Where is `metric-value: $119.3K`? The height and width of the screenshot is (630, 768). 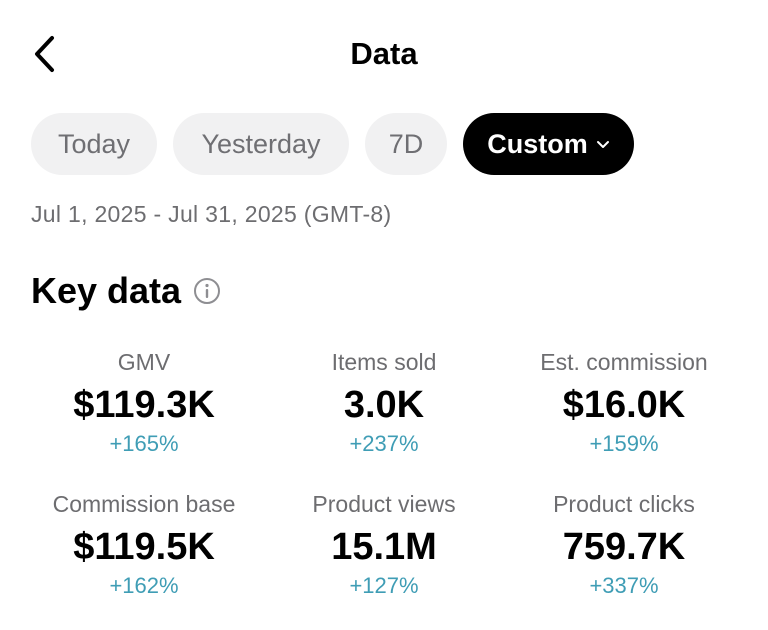 metric-value: $119.3K is located at coordinates (144, 405).